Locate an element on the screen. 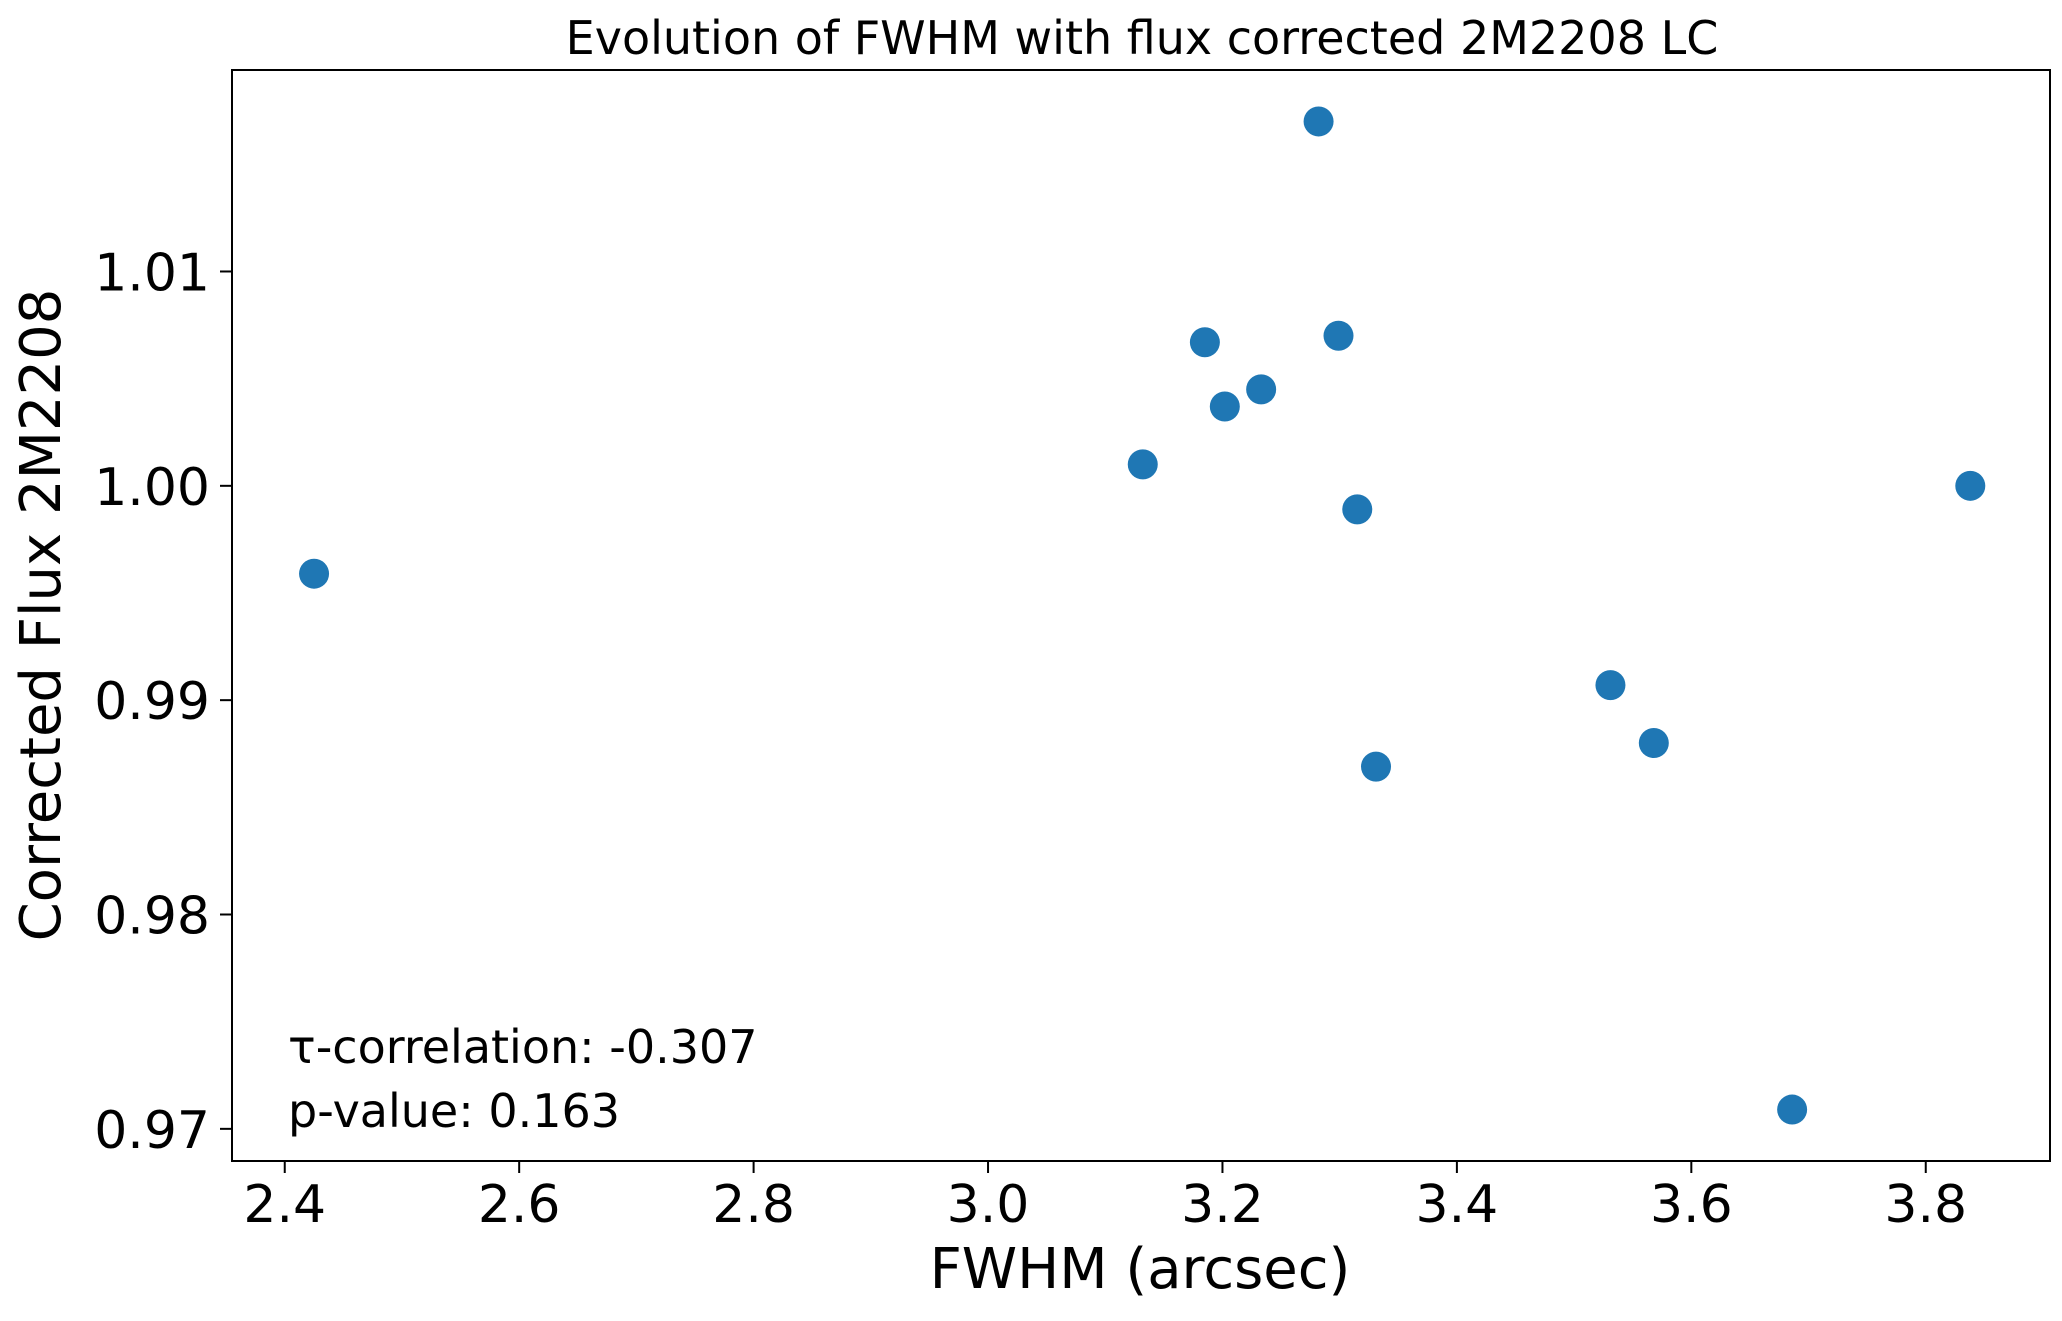 This screenshot has width=2062, height=1321. x-tick-label: 3.8 is located at coordinates (1925, 1205).